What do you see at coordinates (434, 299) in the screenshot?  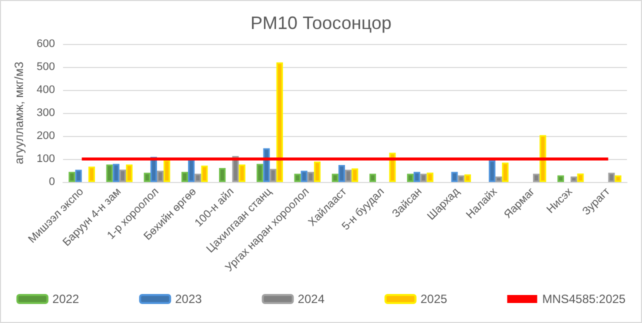 I see `legend-label: 2025` at bounding box center [434, 299].